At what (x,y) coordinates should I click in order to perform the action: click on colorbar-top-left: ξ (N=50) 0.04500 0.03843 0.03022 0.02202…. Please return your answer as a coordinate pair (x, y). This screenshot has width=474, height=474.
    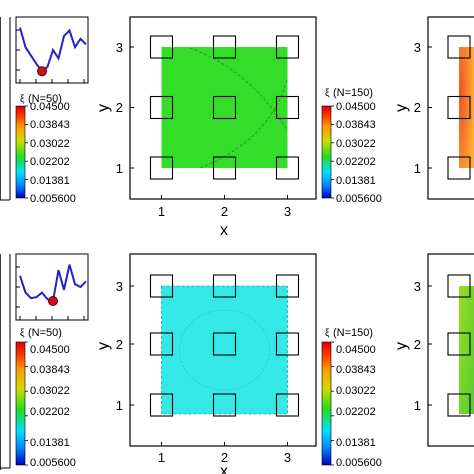
    Looking at the image, I should click on (45, 149).